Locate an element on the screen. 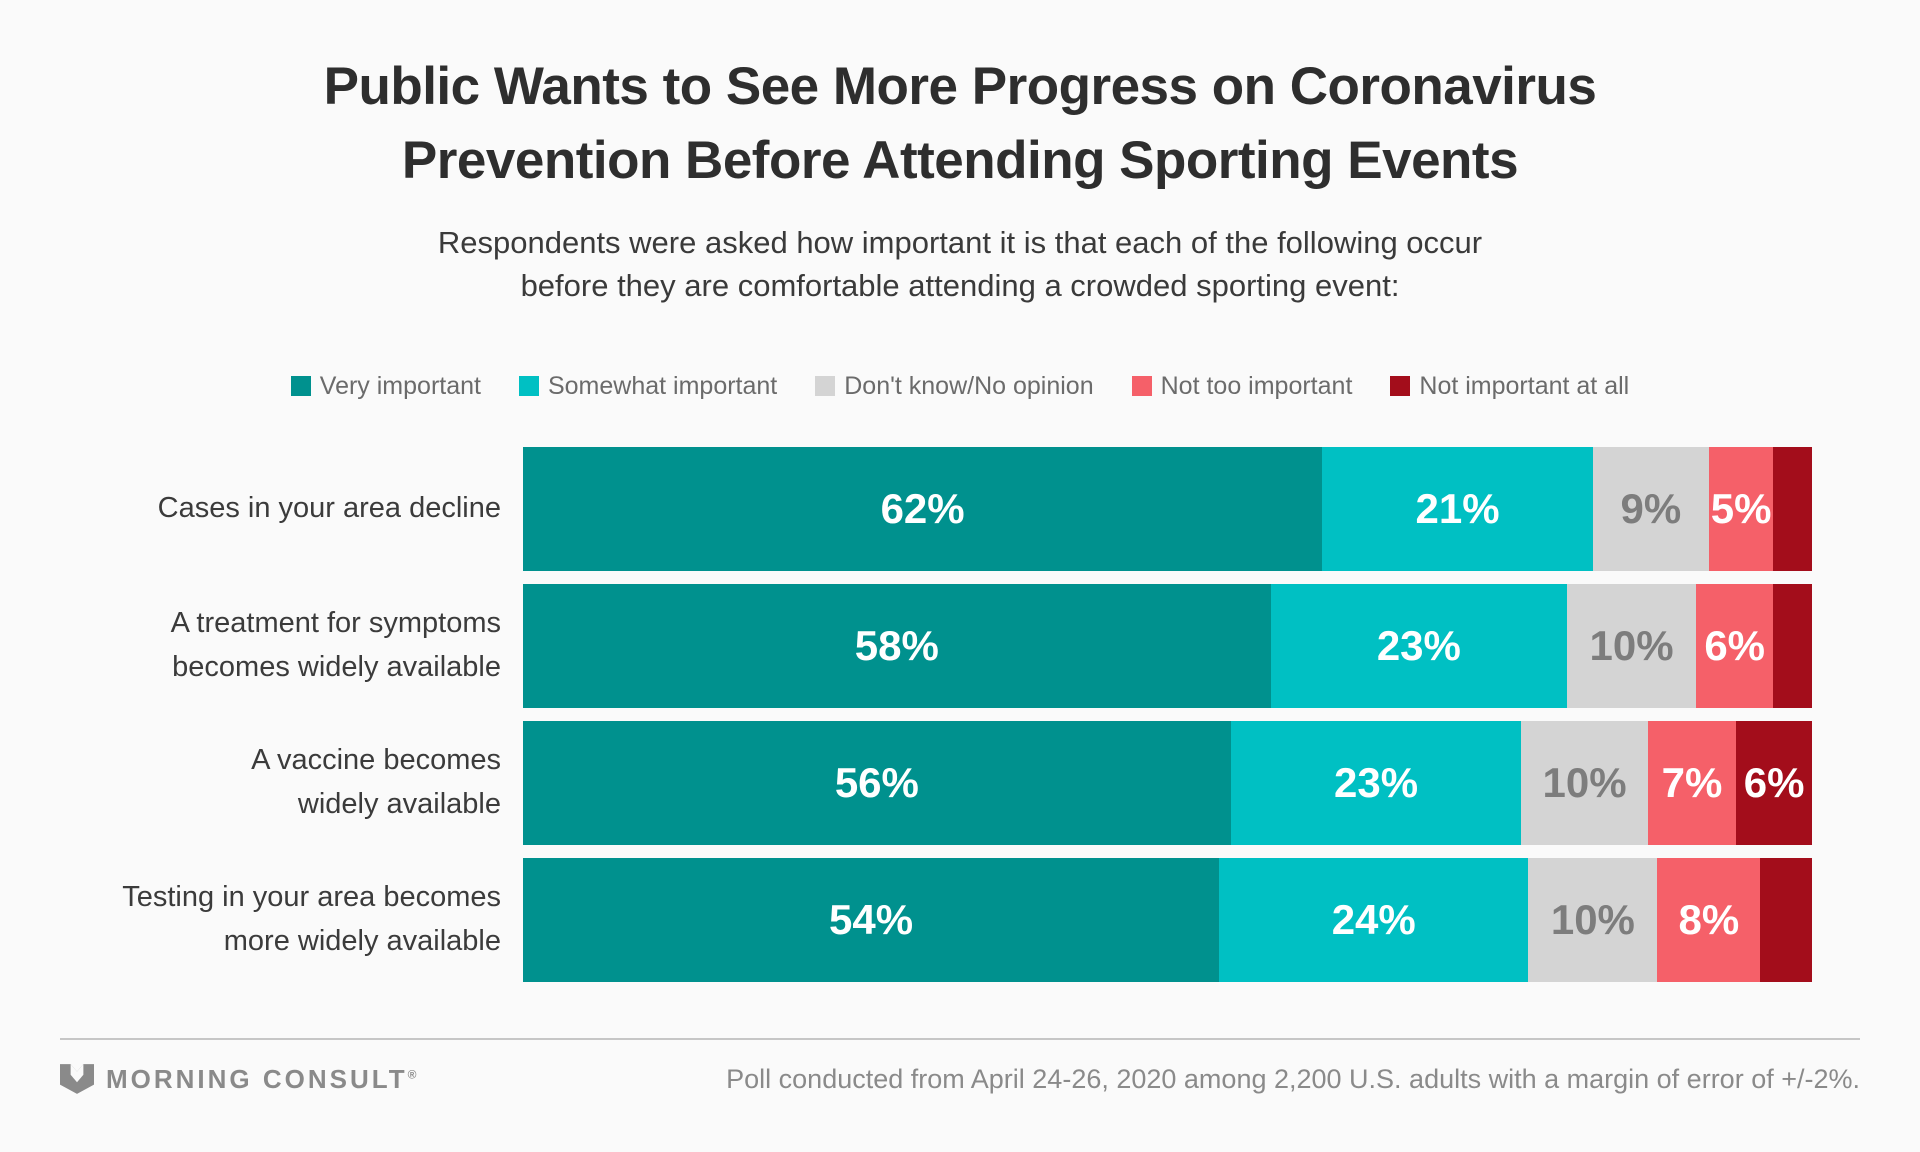 The width and height of the screenshot is (1920, 1152). stacked-bar: 54% 24% 10% 8% is located at coordinates (1168, 919).